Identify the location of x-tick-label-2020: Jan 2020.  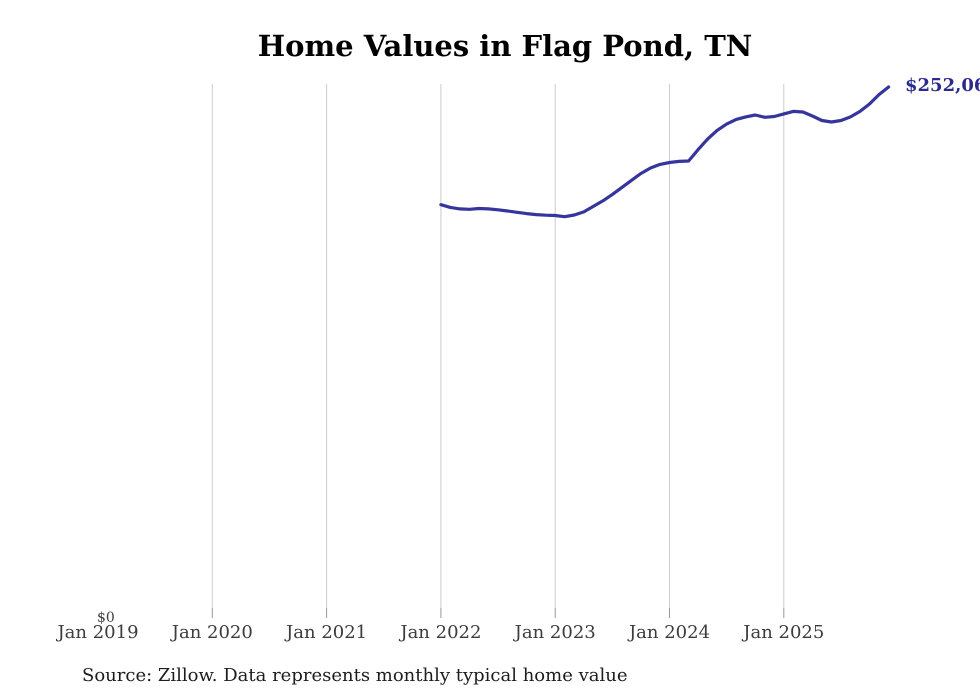
(212, 632).